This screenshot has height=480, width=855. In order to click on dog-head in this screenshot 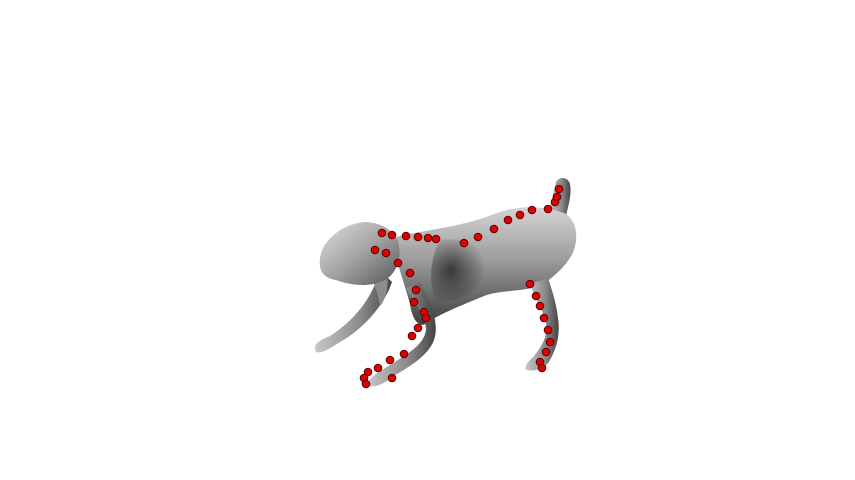, I will do `click(359, 253)`.